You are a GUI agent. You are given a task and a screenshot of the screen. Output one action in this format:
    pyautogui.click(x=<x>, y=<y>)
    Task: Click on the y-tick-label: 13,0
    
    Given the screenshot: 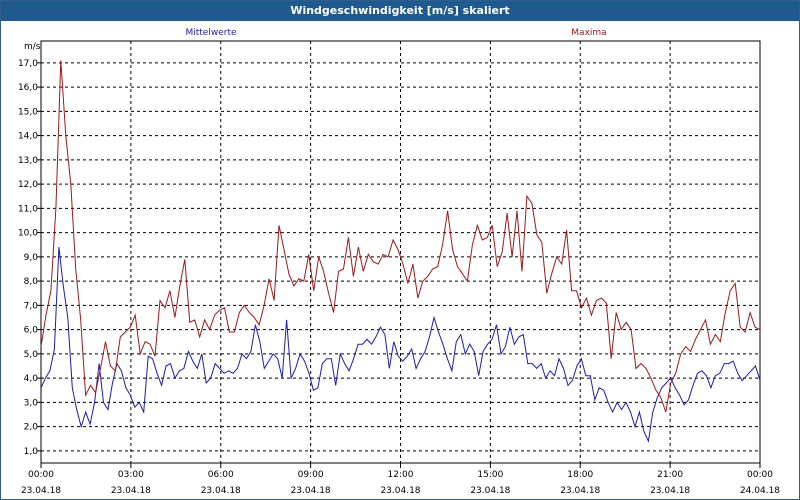 What is the action you would take?
    pyautogui.click(x=28, y=161)
    